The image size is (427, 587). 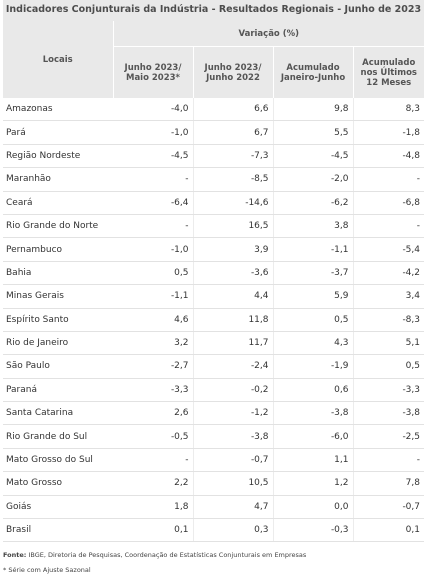 What do you see at coordinates (233, 132) in the screenshot?
I see `cell-value: 6,7` at bounding box center [233, 132].